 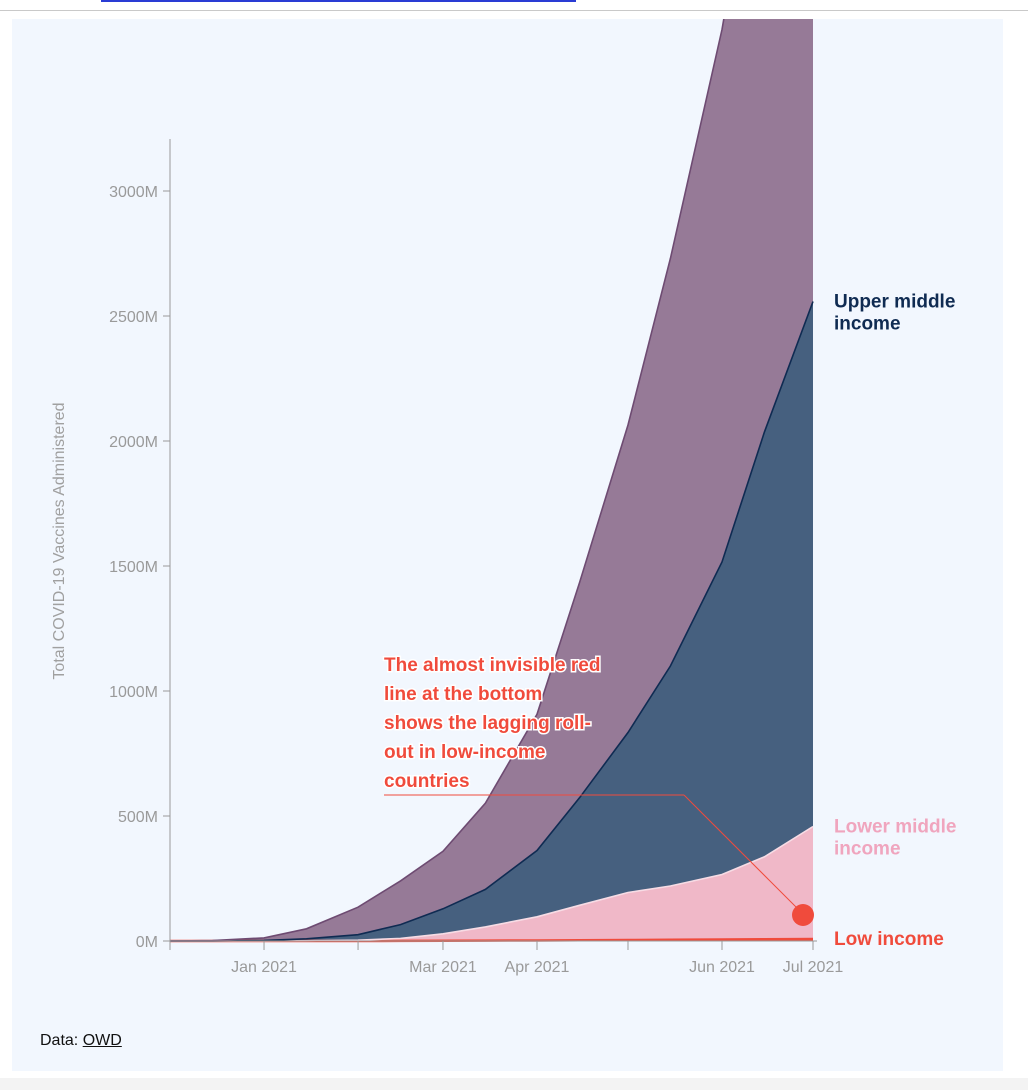 What do you see at coordinates (722, 967) in the screenshot?
I see `x-tick-label: Jun 2021` at bounding box center [722, 967].